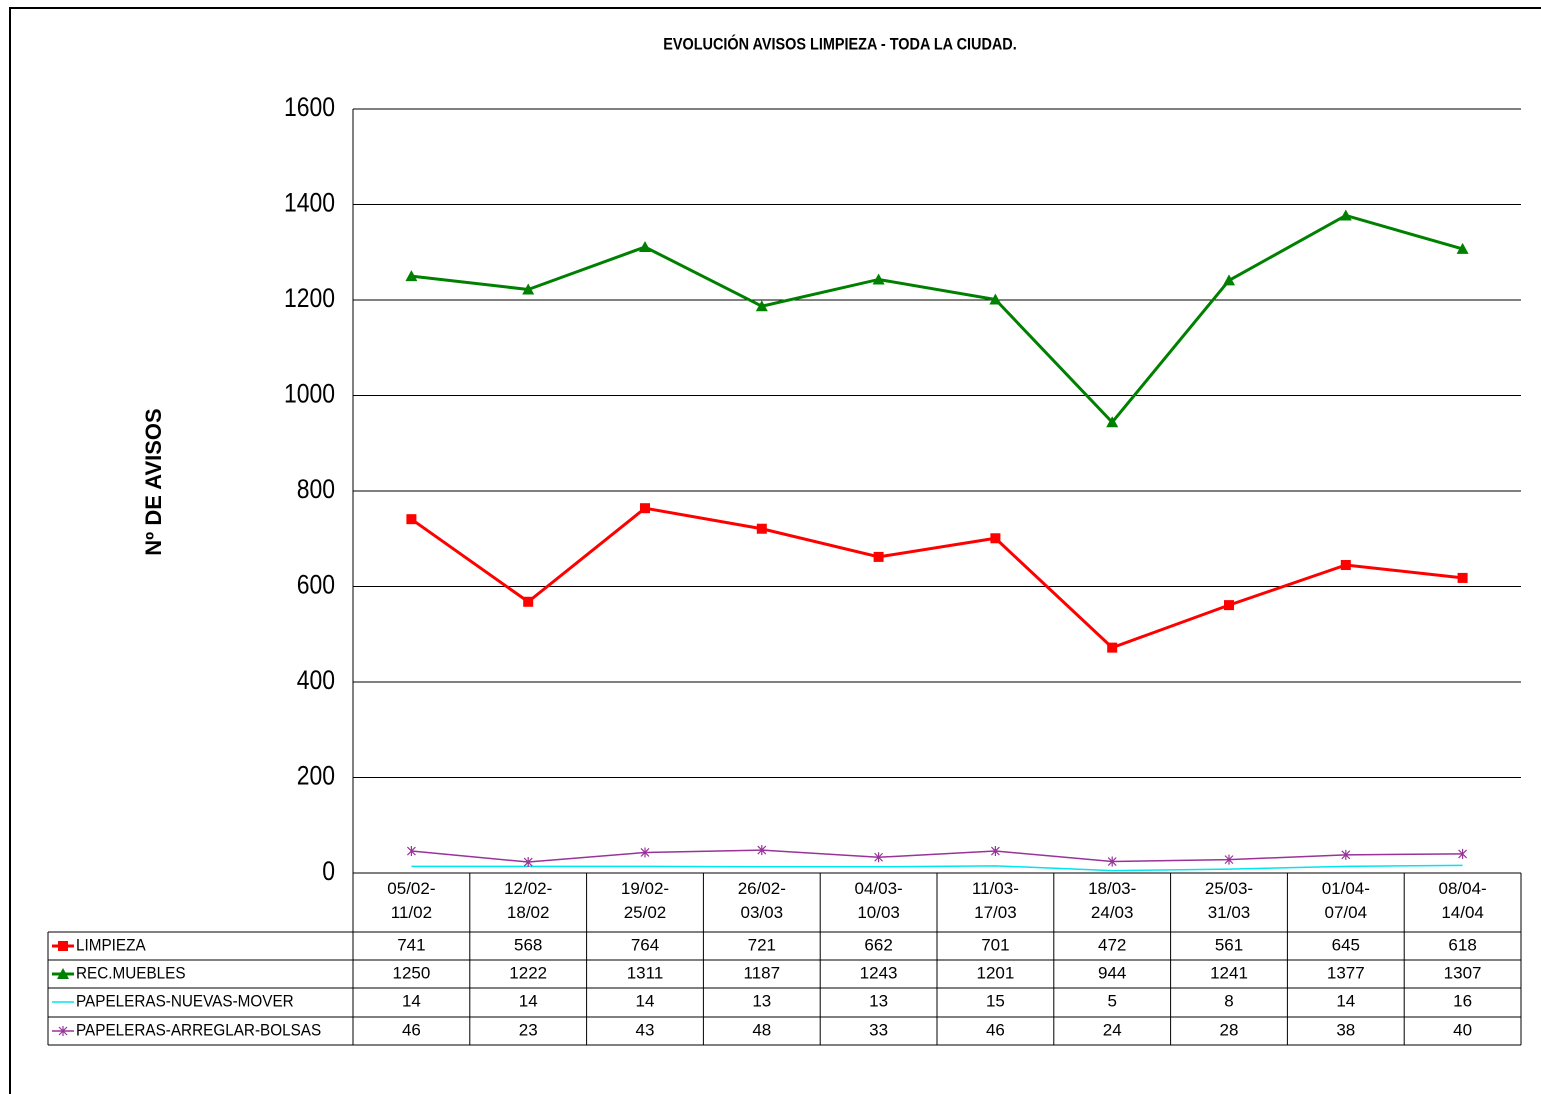 The image size is (1541, 1094). I want to click on x-tick-label: 05/02- 11/02, so click(411, 900).